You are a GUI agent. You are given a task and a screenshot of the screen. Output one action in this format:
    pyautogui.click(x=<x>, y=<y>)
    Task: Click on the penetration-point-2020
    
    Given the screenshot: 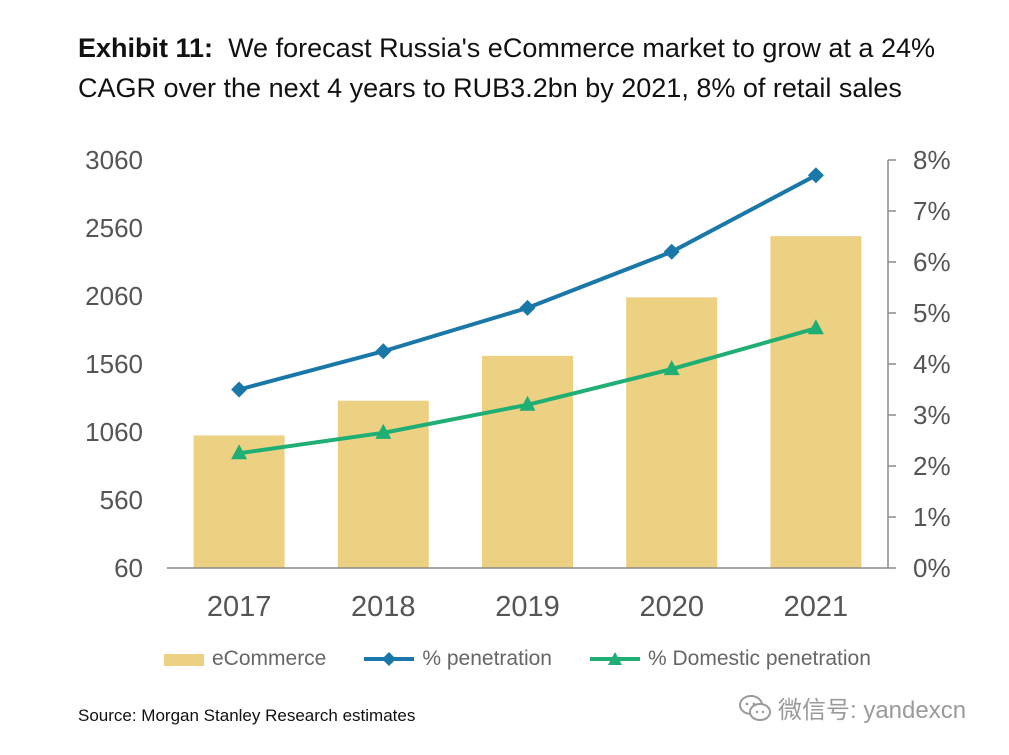 What is the action you would take?
    pyautogui.click(x=671, y=251)
    